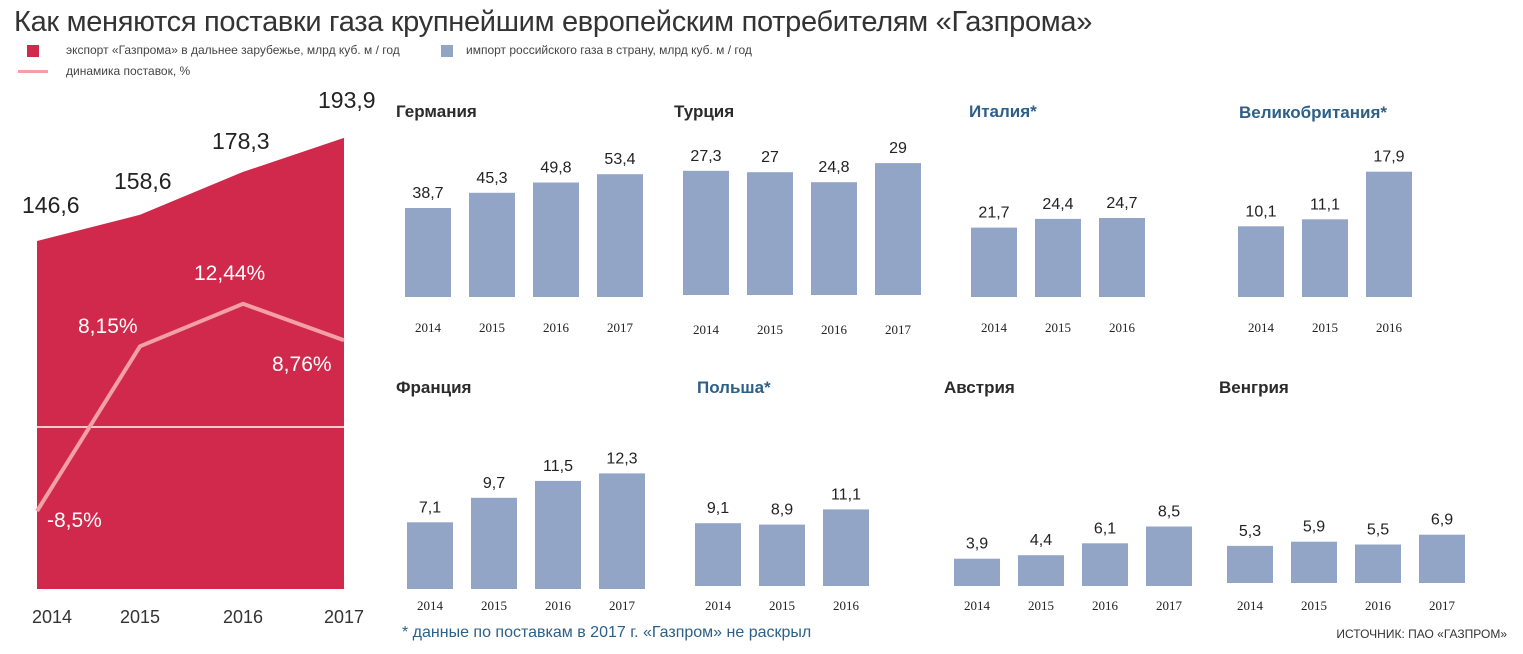 Image resolution: width=1523 pixels, height=654 pixels. Describe the element at coordinates (344, 617) in the screenshot. I see `main-x-tick-label: 2017` at that location.